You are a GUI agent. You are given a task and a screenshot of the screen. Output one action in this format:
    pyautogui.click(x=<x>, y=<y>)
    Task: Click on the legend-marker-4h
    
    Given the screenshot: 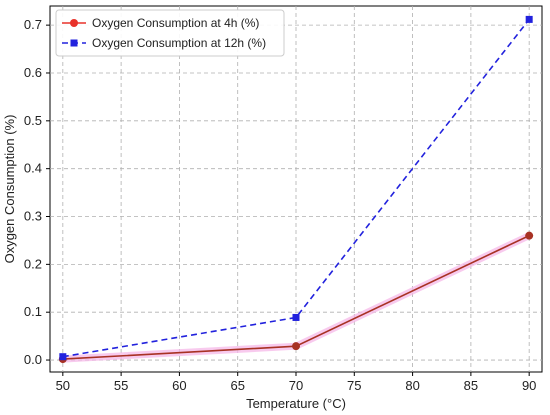 What is the action you would take?
    pyautogui.click(x=74, y=23)
    